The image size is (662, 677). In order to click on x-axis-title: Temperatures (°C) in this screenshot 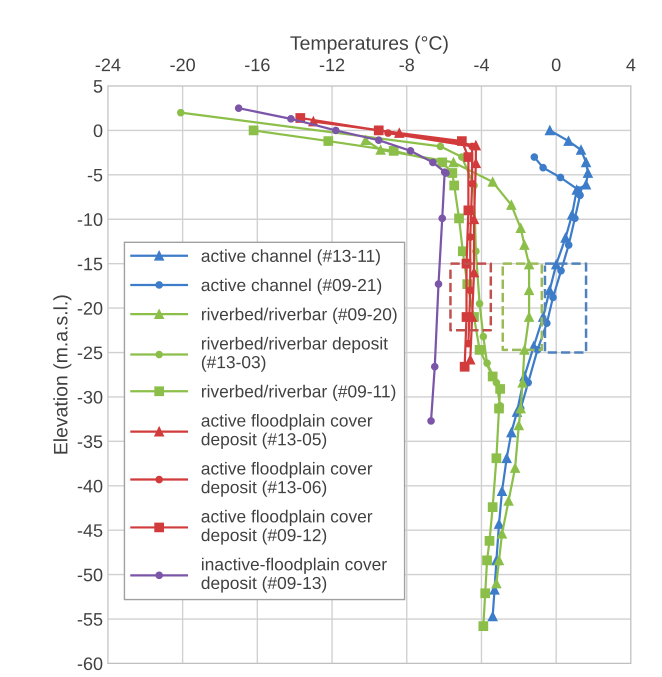, I will do `click(369, 45)`.